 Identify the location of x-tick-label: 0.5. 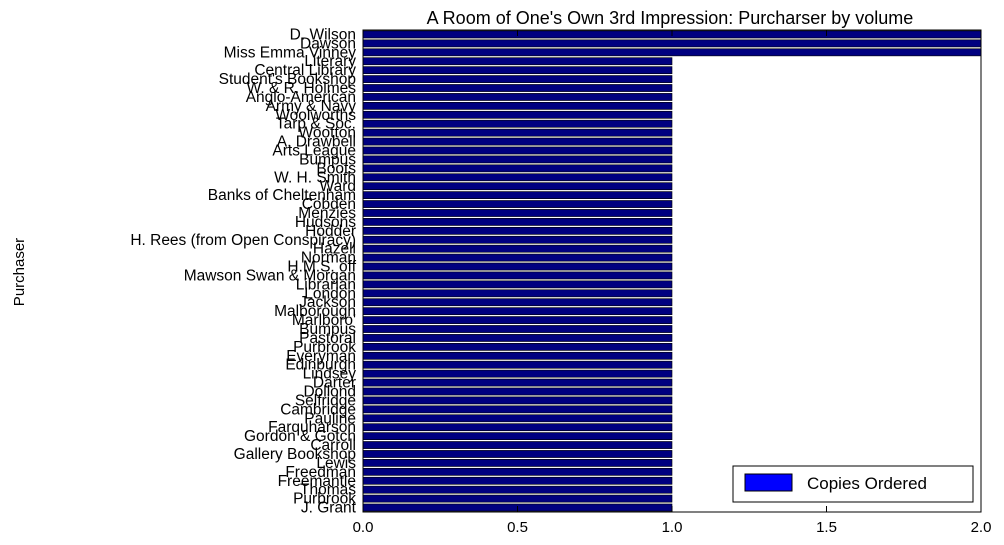
(517, 527).